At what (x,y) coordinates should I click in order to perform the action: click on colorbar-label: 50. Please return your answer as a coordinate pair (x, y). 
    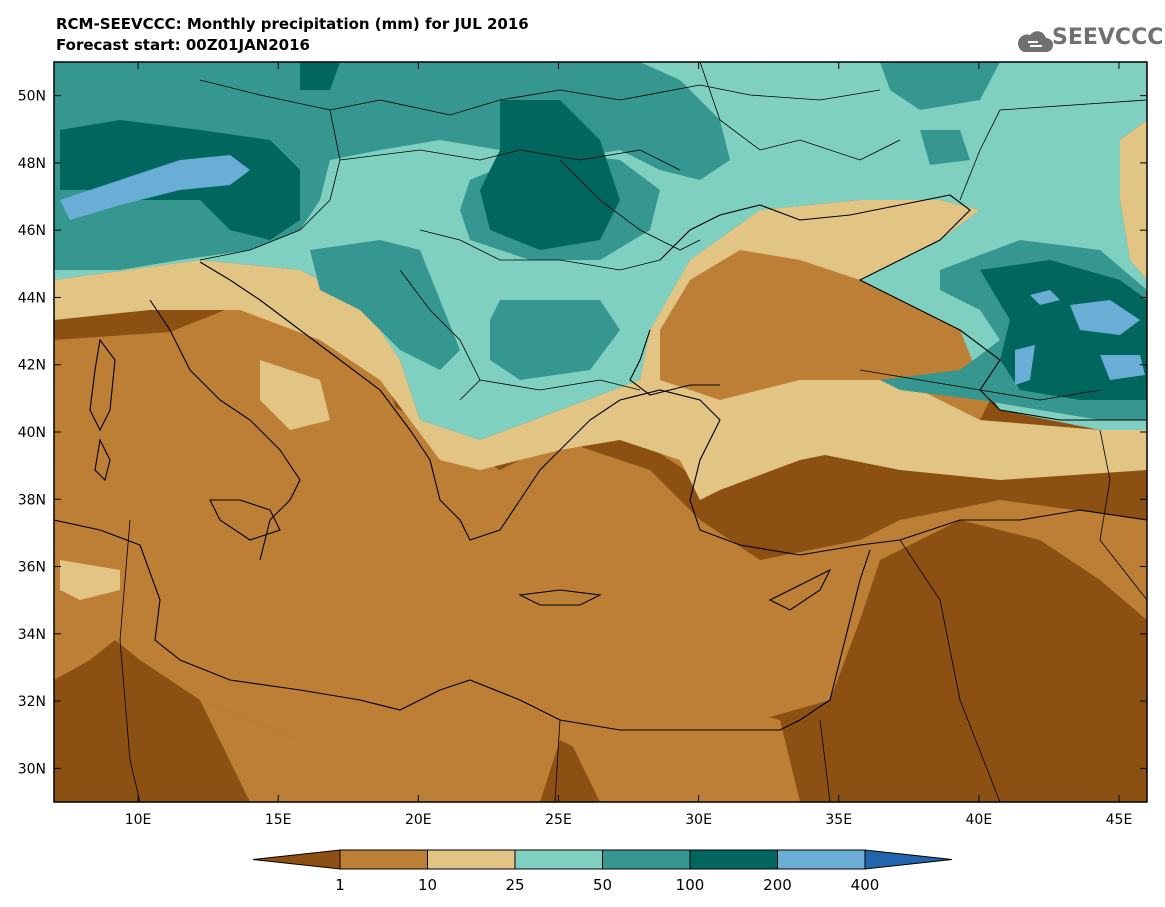
    Looking at the image, I should click on (602, 885).